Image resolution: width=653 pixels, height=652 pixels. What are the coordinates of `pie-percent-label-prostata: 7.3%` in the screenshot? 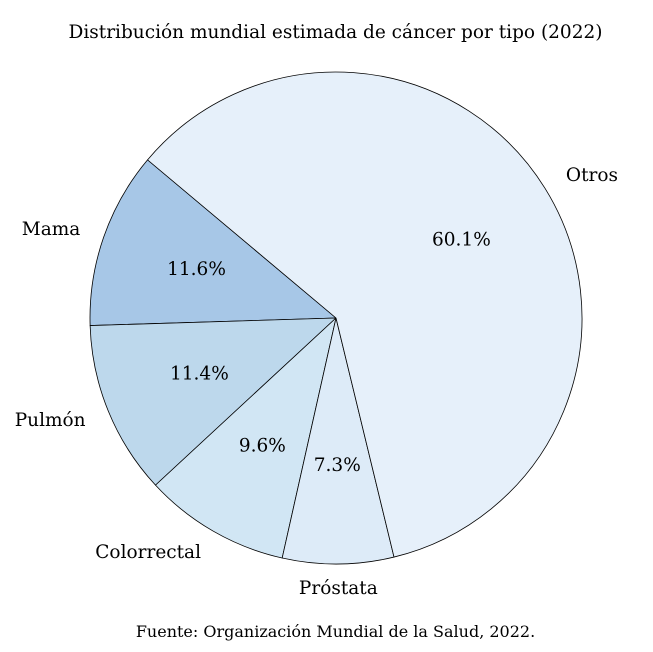 It's located at (337, 465).